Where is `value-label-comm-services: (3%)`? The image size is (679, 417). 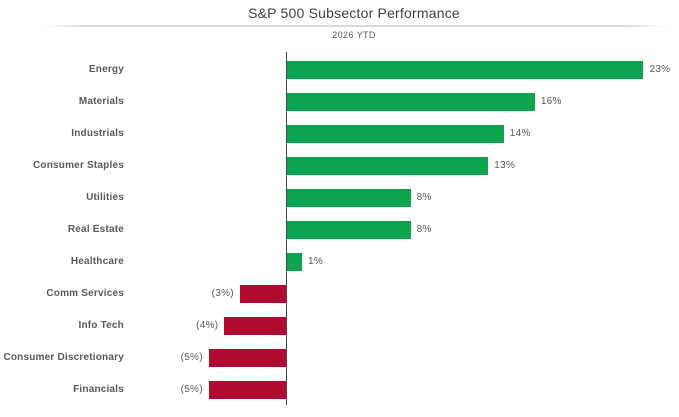 value-label-comm-services: (3%) is located at coordinates (222, 293).